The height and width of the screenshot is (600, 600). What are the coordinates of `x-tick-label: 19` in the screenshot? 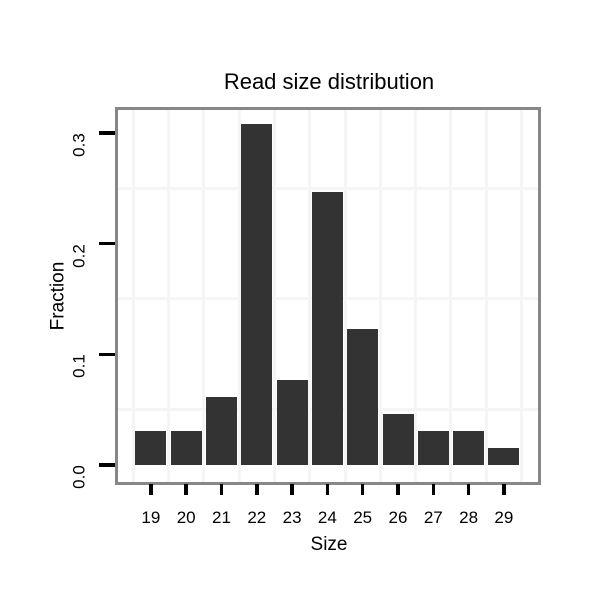 It's located at (151, 517).